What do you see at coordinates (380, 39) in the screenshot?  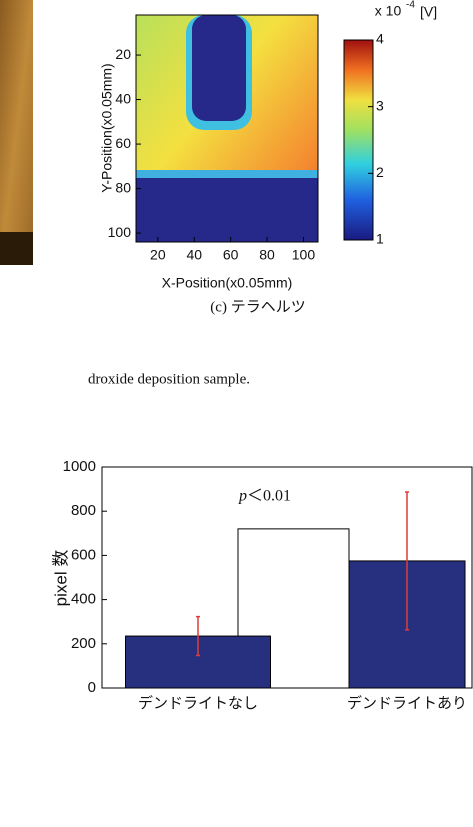 I see `colorbar-tick-label: 4` at bounding box center [380, 39].